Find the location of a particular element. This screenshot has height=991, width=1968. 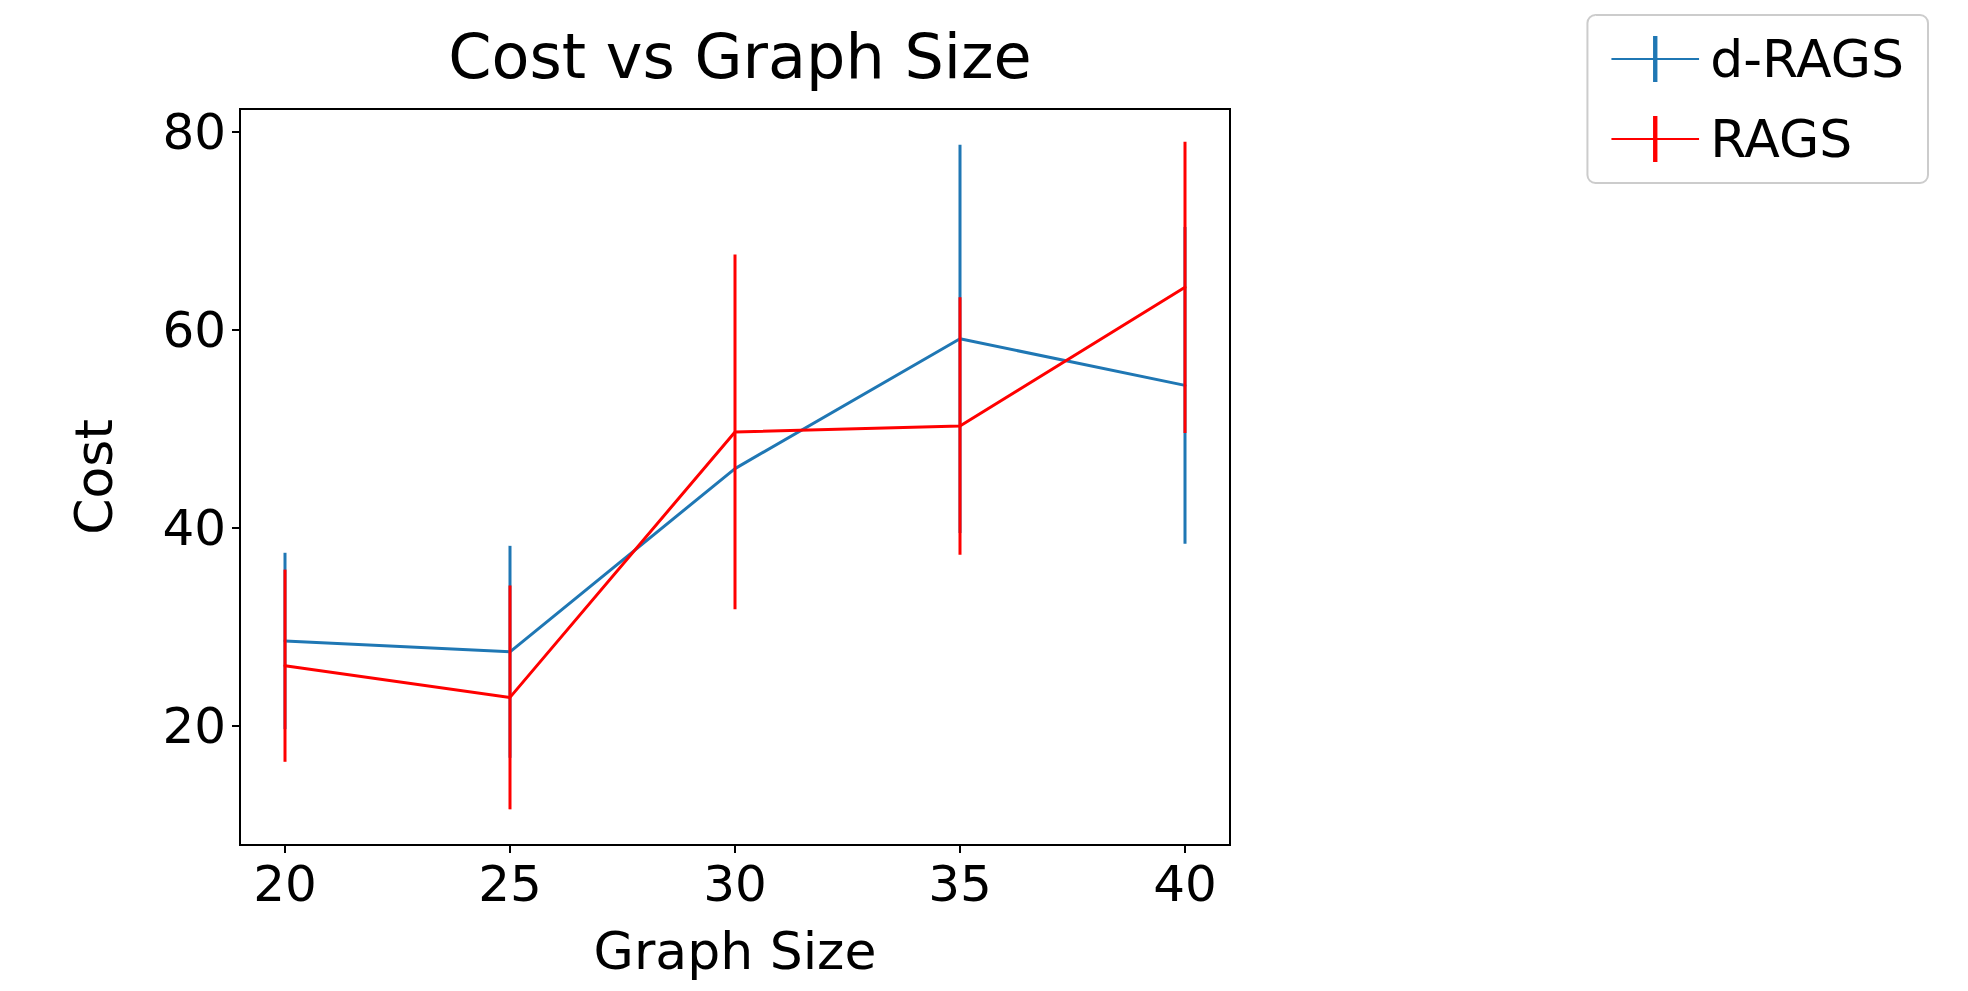

x-tick-label: 30 is located at coordinates (735, 884).